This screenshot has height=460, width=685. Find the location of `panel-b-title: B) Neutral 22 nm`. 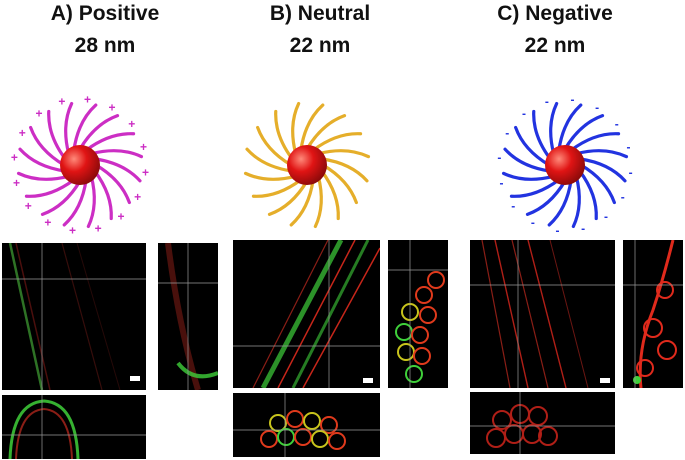

panel-b-title: B) Neutral 22 nm is located at coordinates (320, 31).